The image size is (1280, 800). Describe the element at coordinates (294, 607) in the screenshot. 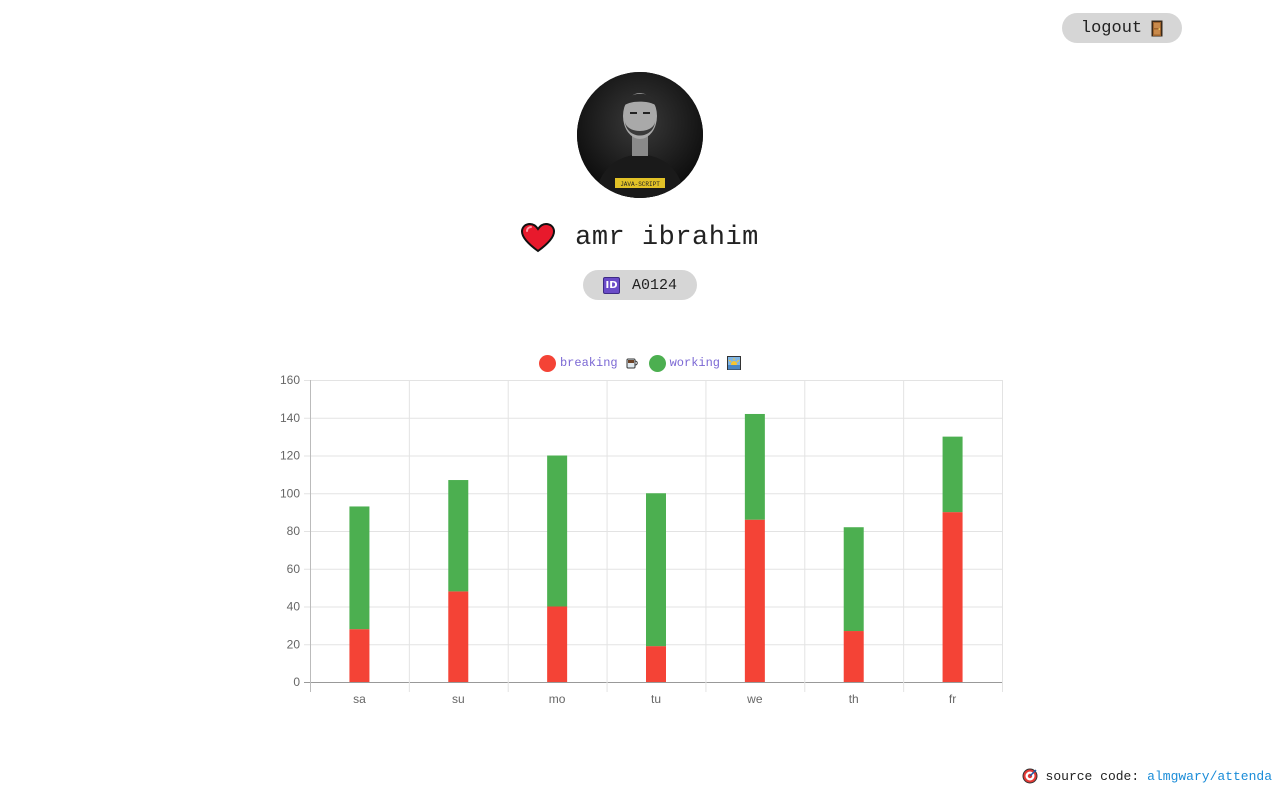

I see `y-tick-label: 40` at that location.